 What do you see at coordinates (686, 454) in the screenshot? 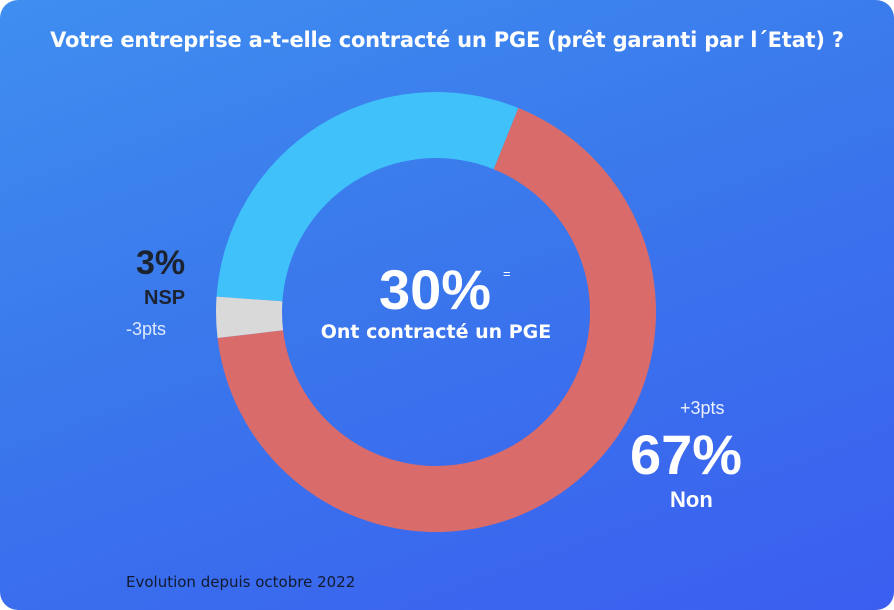
I see `non-value: 67%` at bounding box center [686, 454].